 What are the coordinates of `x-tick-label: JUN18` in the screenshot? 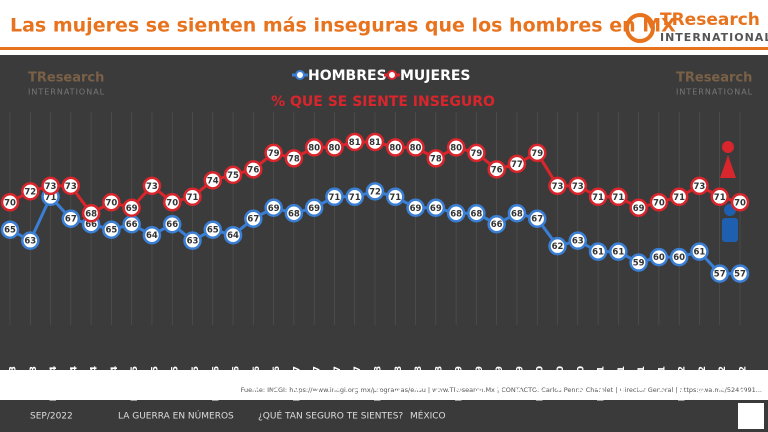 It's located at (399, 382).